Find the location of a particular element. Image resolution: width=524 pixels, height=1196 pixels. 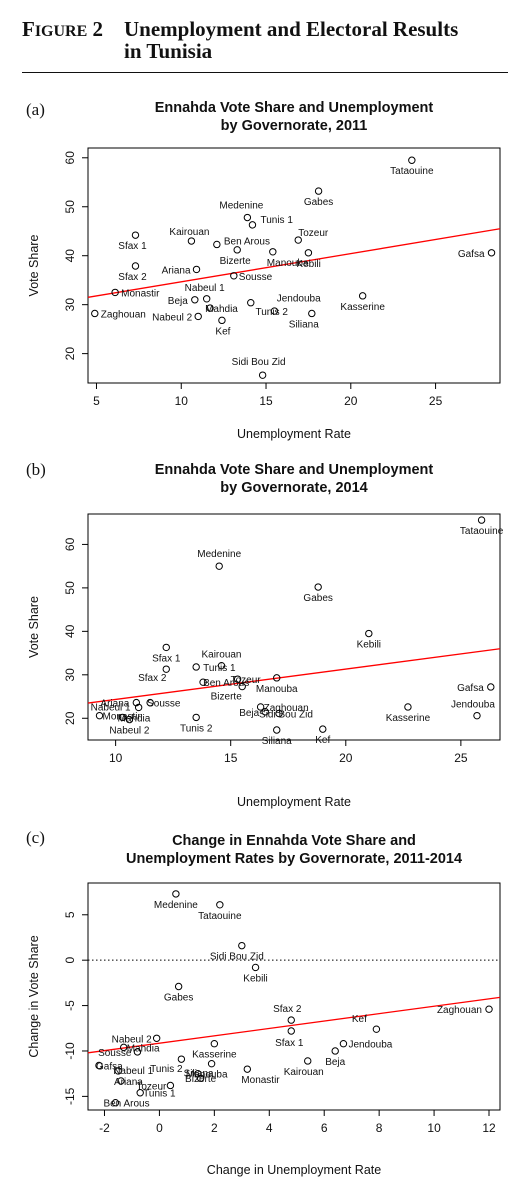

x-tick-label: 5 is located at coordinates (96, 401).